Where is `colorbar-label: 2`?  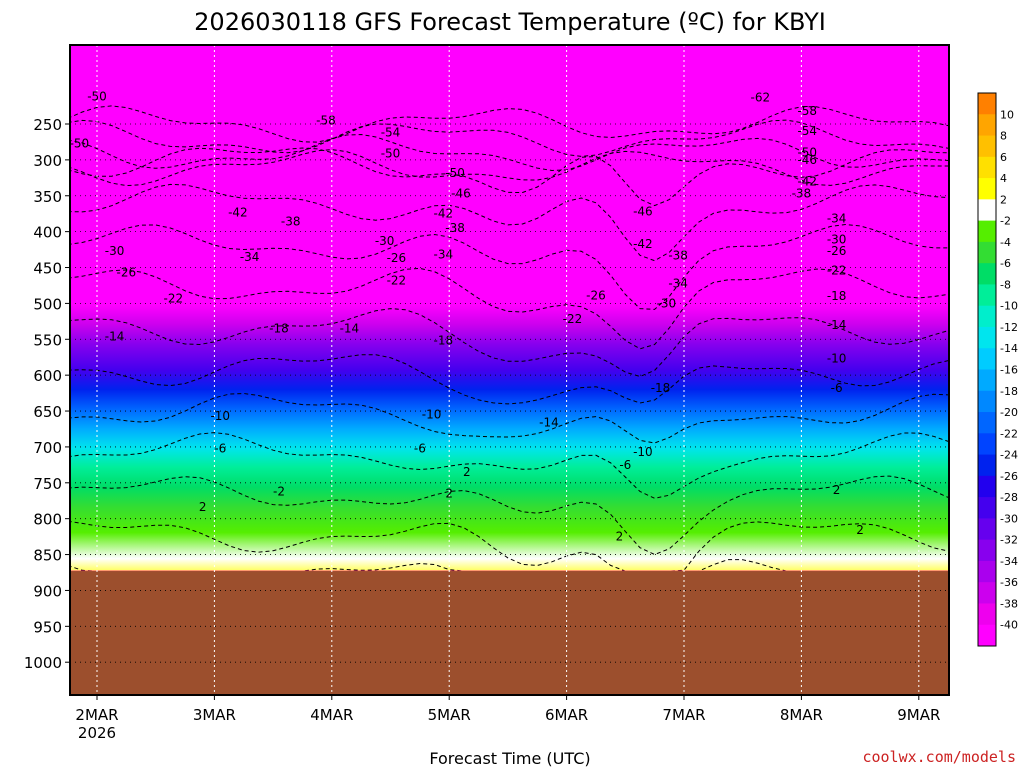 colorbar-label: 2 is located at coordinates (1003, 199).